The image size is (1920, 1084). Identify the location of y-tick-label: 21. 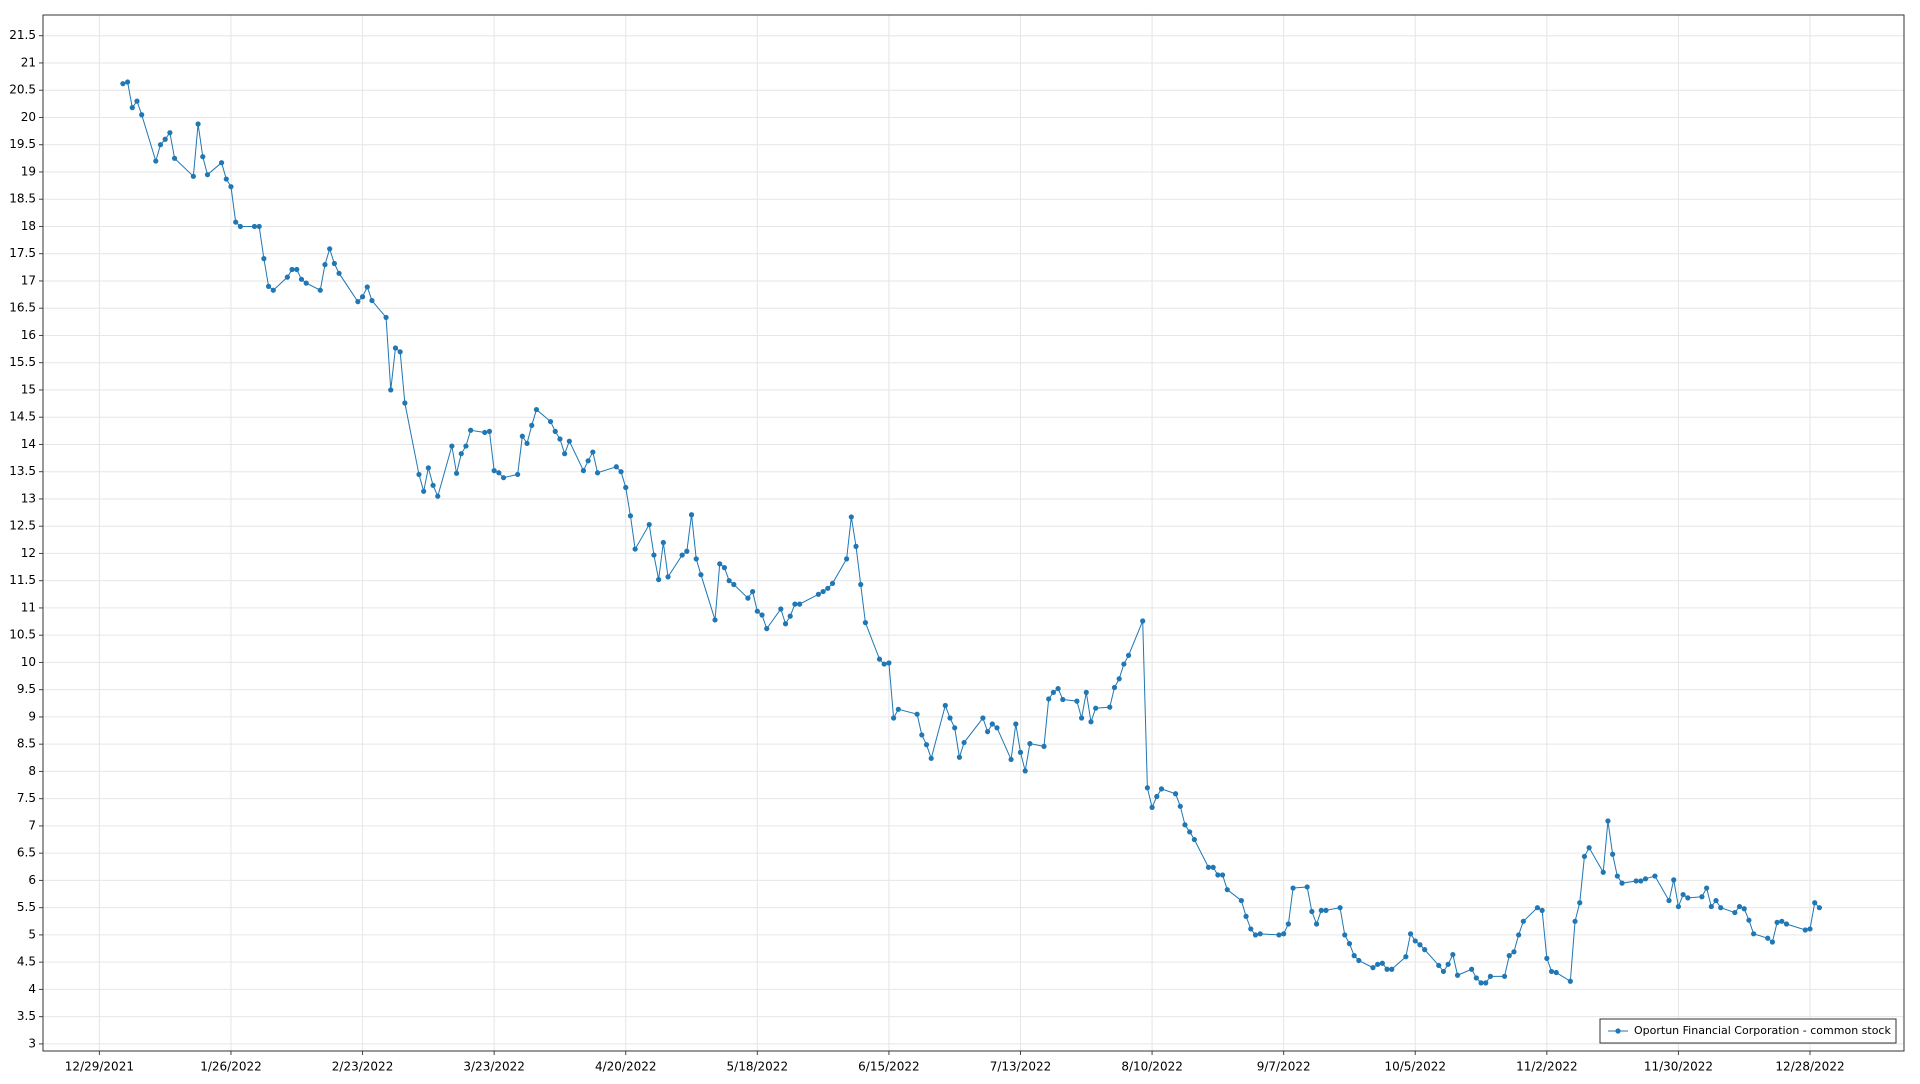
(28, 62).